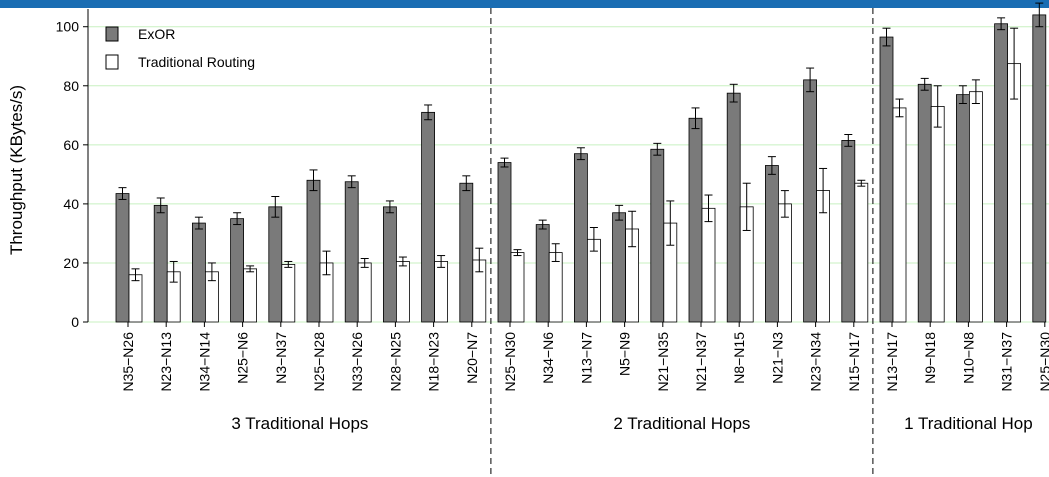 The width and height of the screenshot is (1049, 477). What do you see at coordinates (701, 362) in the screenshot?
I see `x-tick-label: N21−N37` at bounding box center [701, 362].